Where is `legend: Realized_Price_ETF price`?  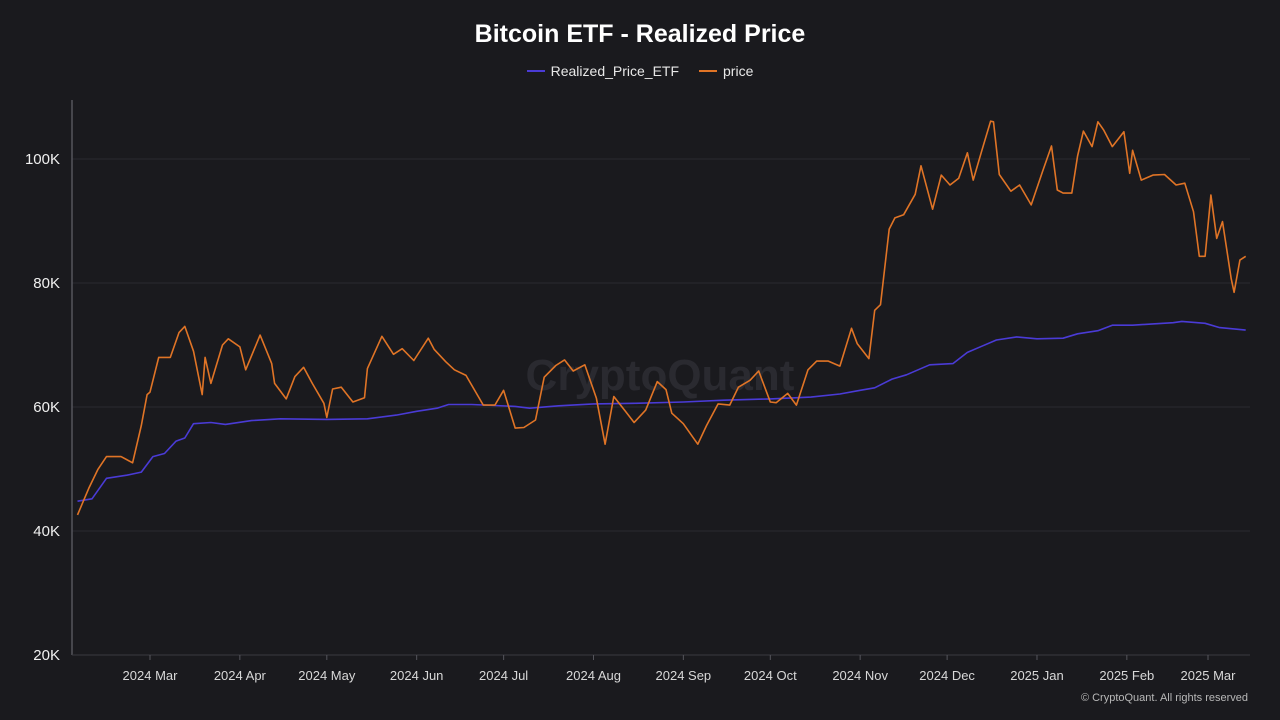
legend: Realized_Price_ETF price is located at coordinates (640, 71).